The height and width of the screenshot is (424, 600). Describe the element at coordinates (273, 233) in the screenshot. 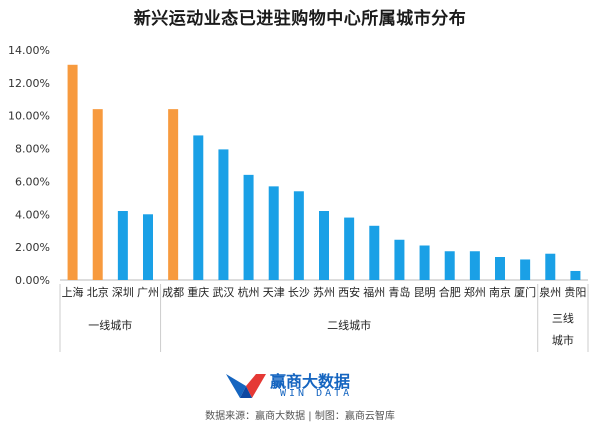

I see `bar-天津` at that location.